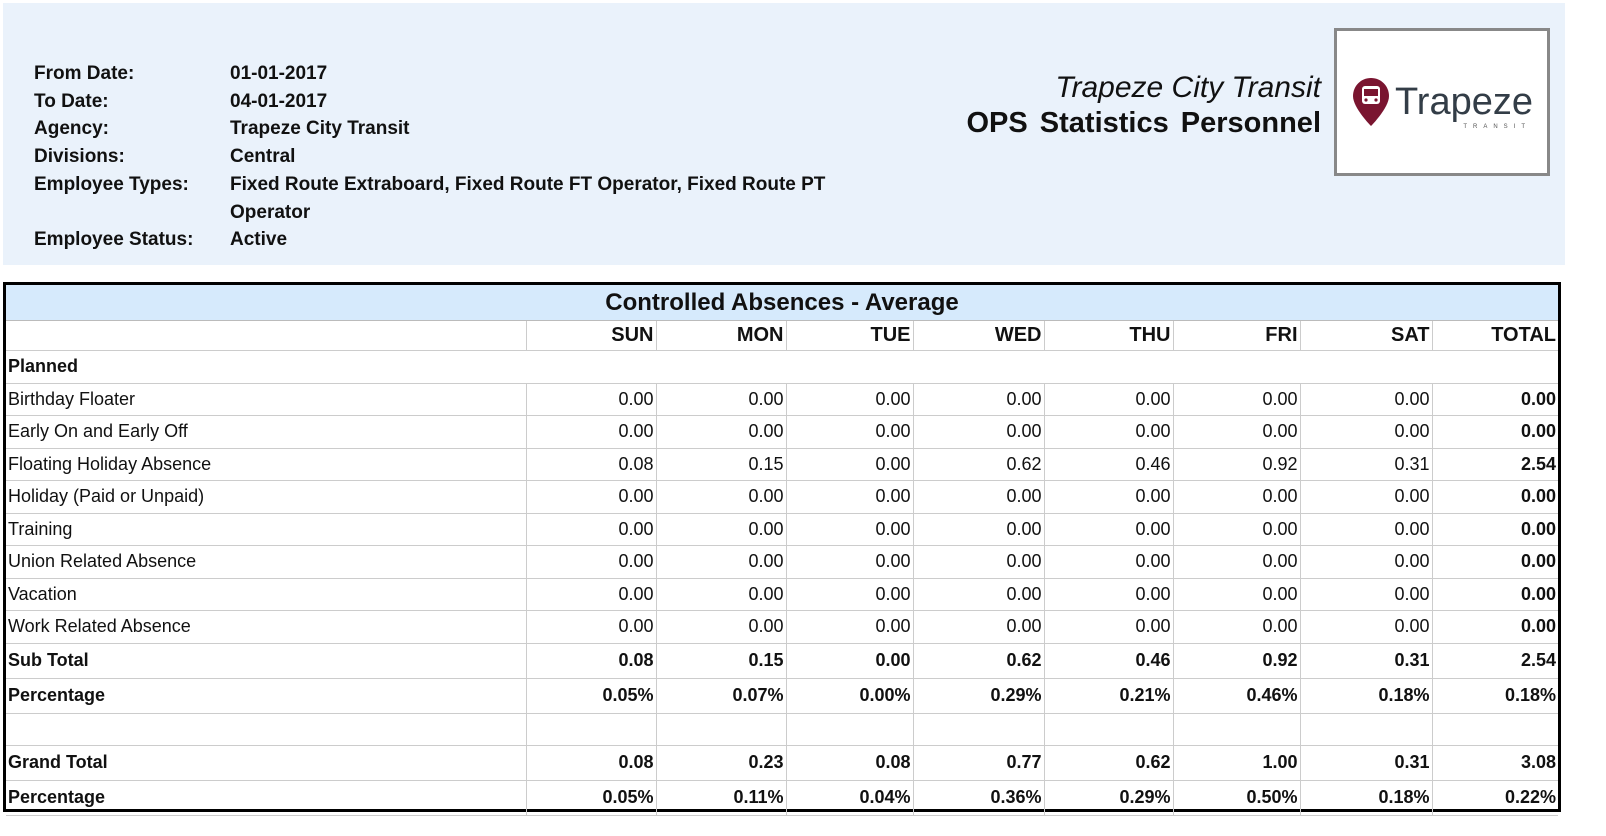 This screenshot has width=1606, height=836. I want to click on parameter-label: Agency:, so click(71, 129).